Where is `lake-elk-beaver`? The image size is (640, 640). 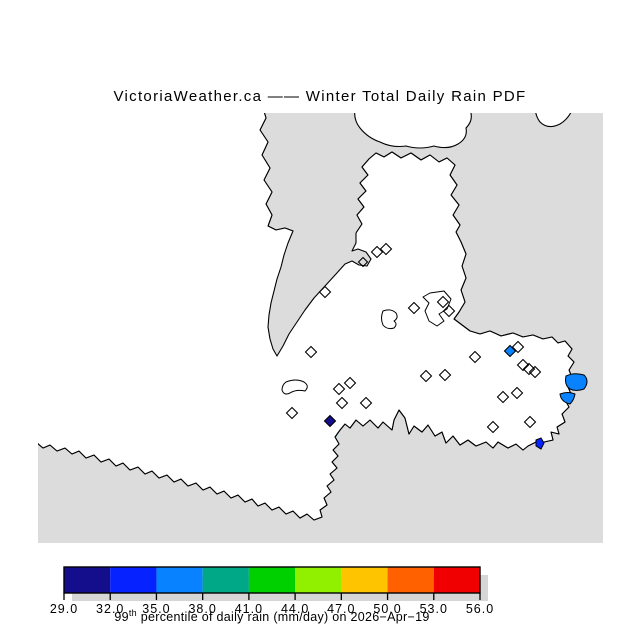
lake-elk-beaver is located at coordinates (437, 308).